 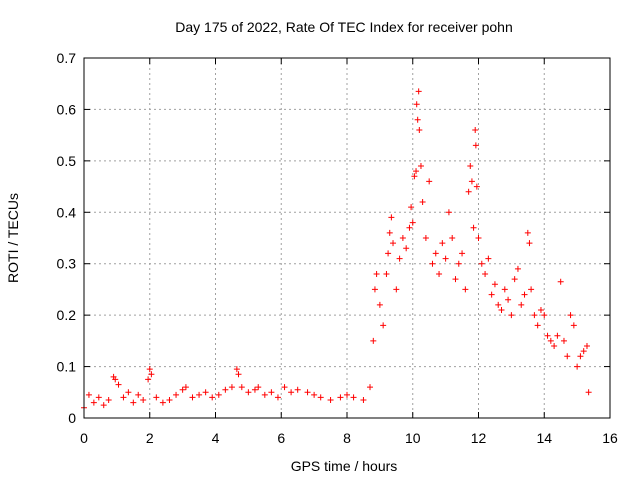 I want to click on x-tick-label: 4, so click(x=216, y=438).